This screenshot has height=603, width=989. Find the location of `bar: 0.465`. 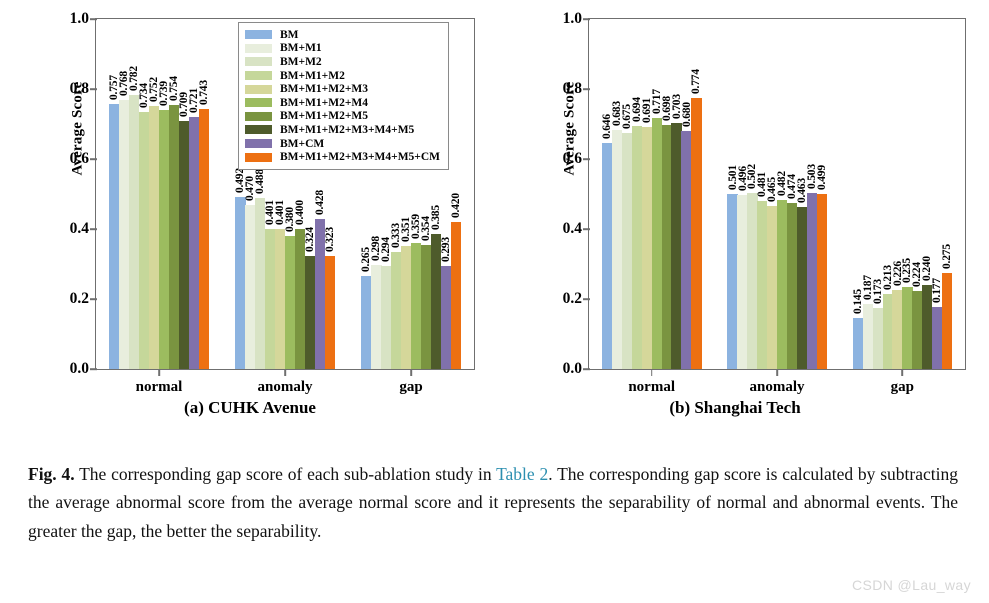

bar: 0.465 is located at coordinates (772, 273).